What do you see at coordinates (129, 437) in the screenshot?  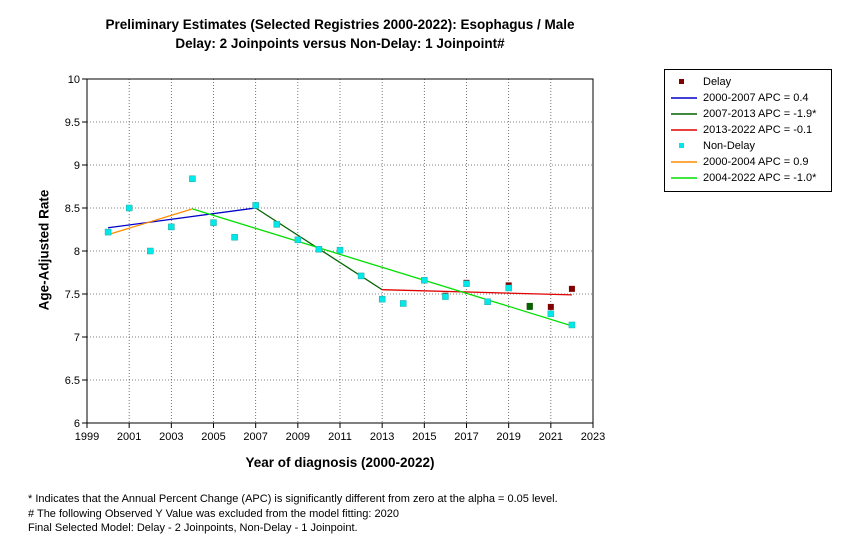 I see `x-tick-label: 2001` at bounding box center [129, 437].